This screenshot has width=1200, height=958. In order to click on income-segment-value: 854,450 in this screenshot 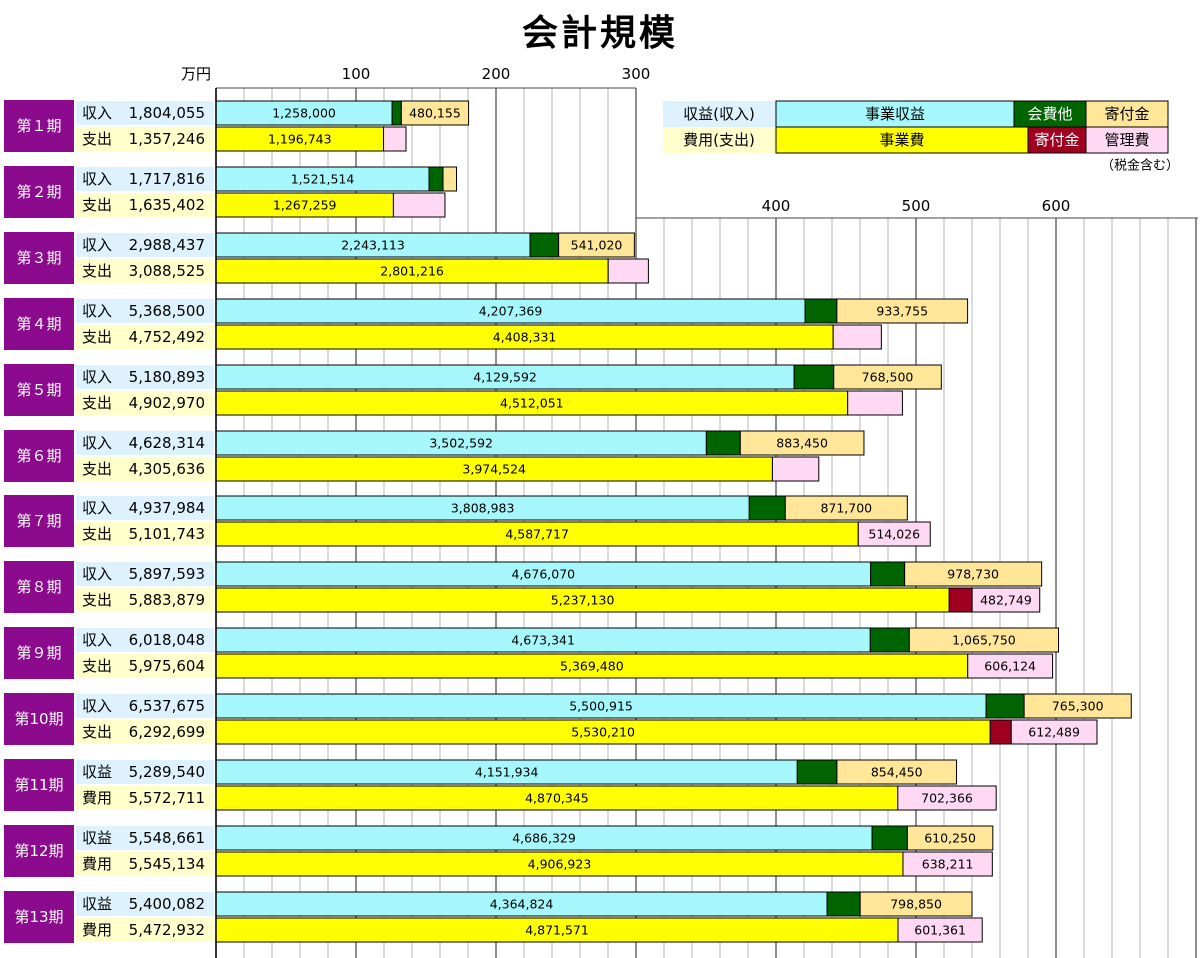, I will do `click(897, 772)`.